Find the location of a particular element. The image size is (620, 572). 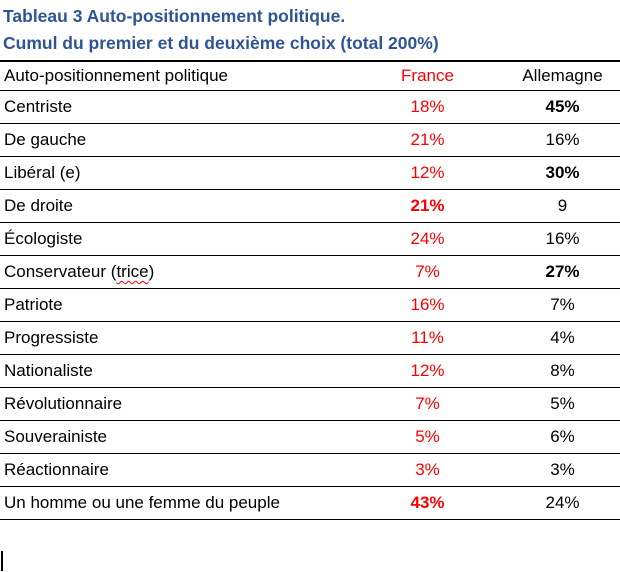

allemagne-value: 3% is located at coordinates (562, 470).